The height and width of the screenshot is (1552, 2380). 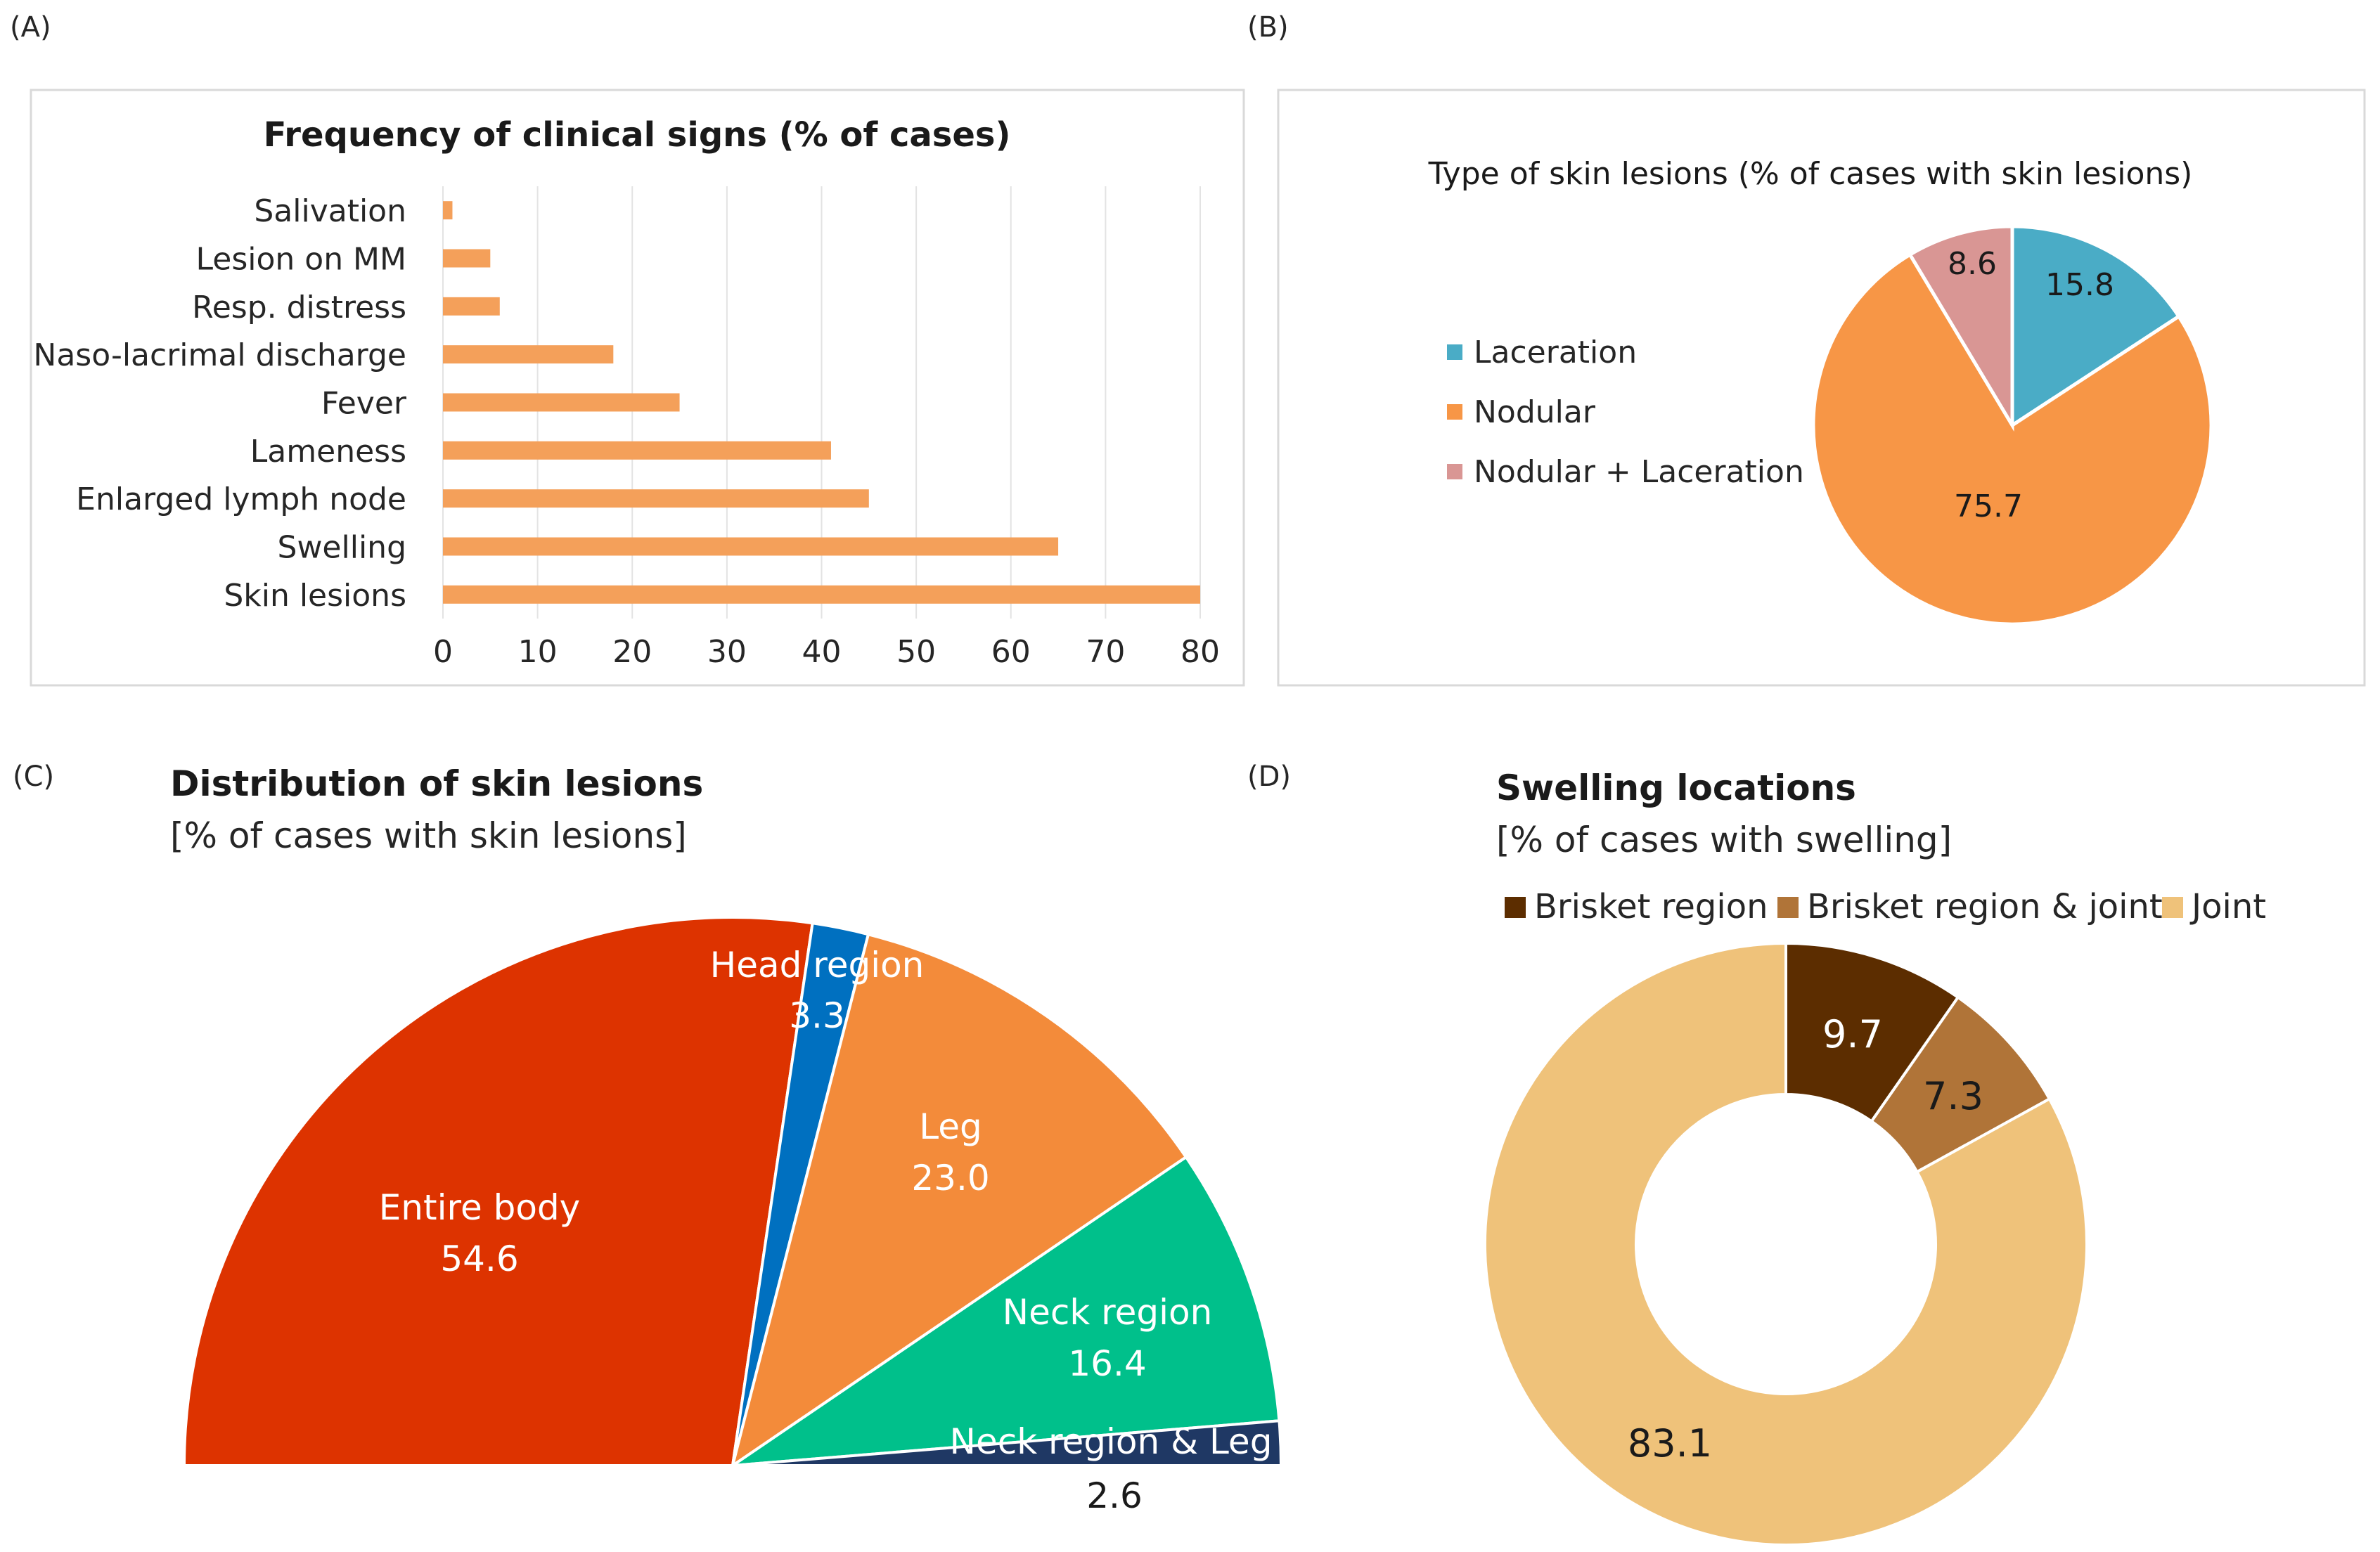 I want to click on chart-c-value-head-region: 3.3, so click(x=817, y=1016).